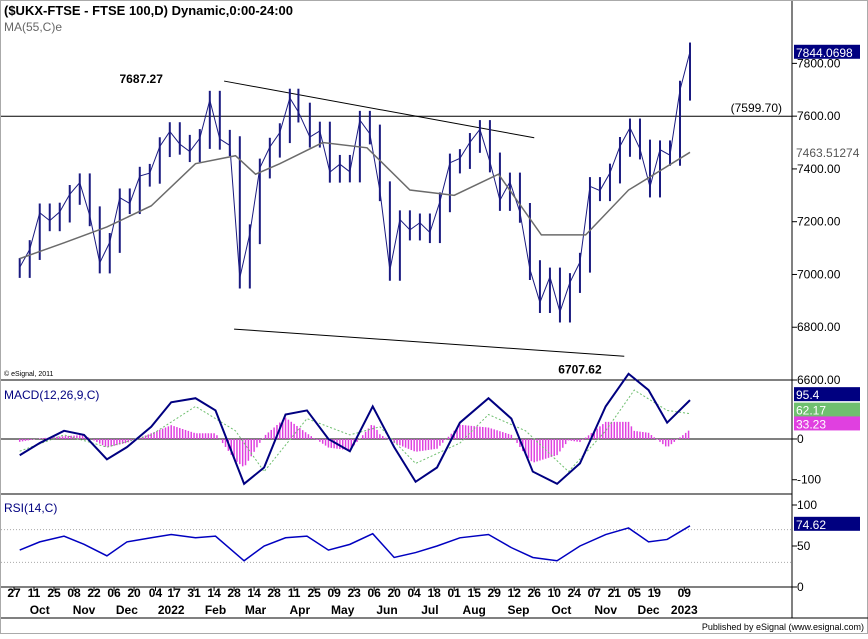 The width and height of the screenshot is (868, 639). I want to click on x-day-label: 24, so click(575, 593).